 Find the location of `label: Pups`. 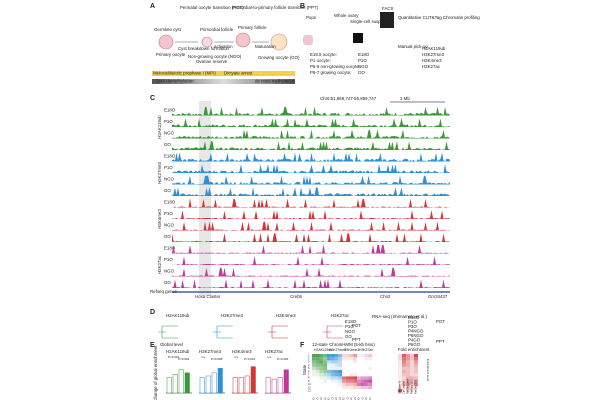

label: Pups is located at coordinates (311, 17).